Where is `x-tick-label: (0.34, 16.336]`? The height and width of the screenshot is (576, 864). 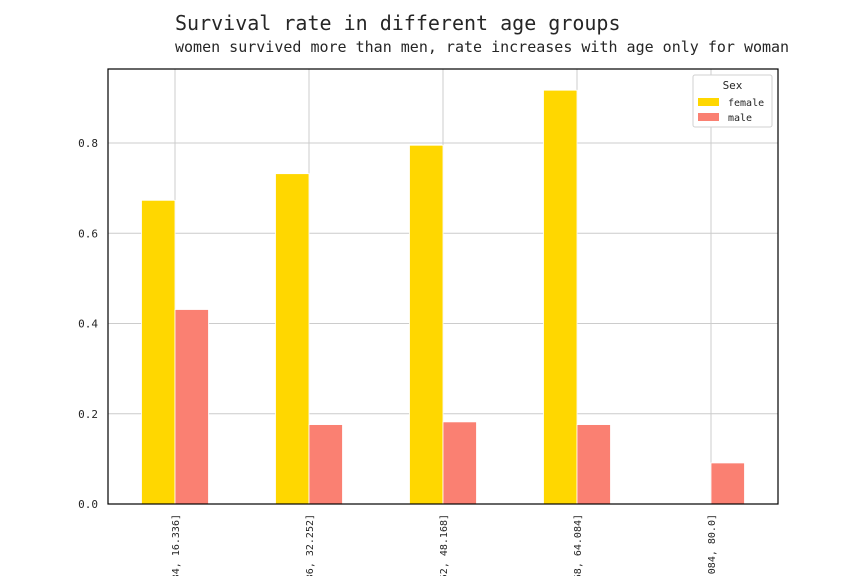
x-tick-label: (0.34, 16.336] is located at coordinates (176, 545).